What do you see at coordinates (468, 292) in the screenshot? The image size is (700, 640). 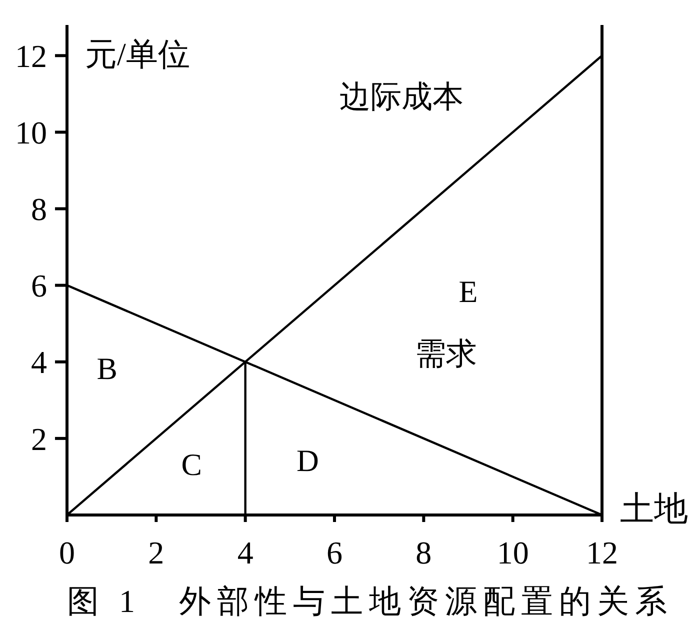 I see `annotation: E` at bounding box center [468, 292].